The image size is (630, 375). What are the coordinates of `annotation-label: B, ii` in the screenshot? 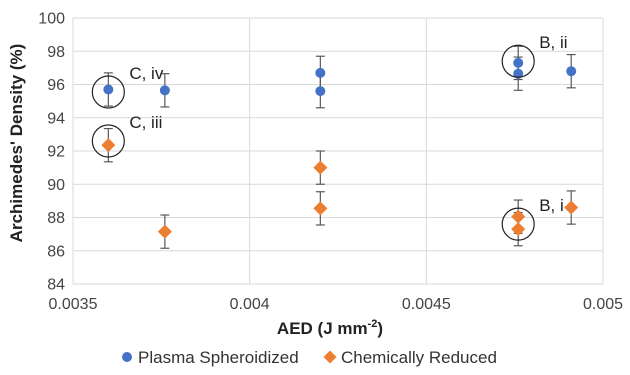 It's located at (553, 42).